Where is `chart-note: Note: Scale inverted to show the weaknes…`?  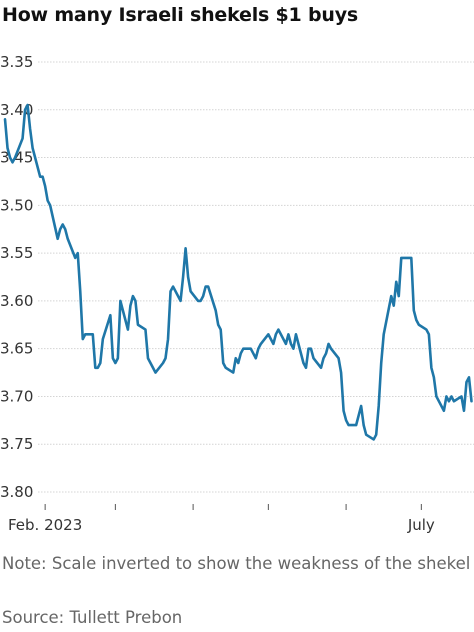 chart-note: Note: Scale inverted to show the weaknes… is located at coordinates (236, 563).